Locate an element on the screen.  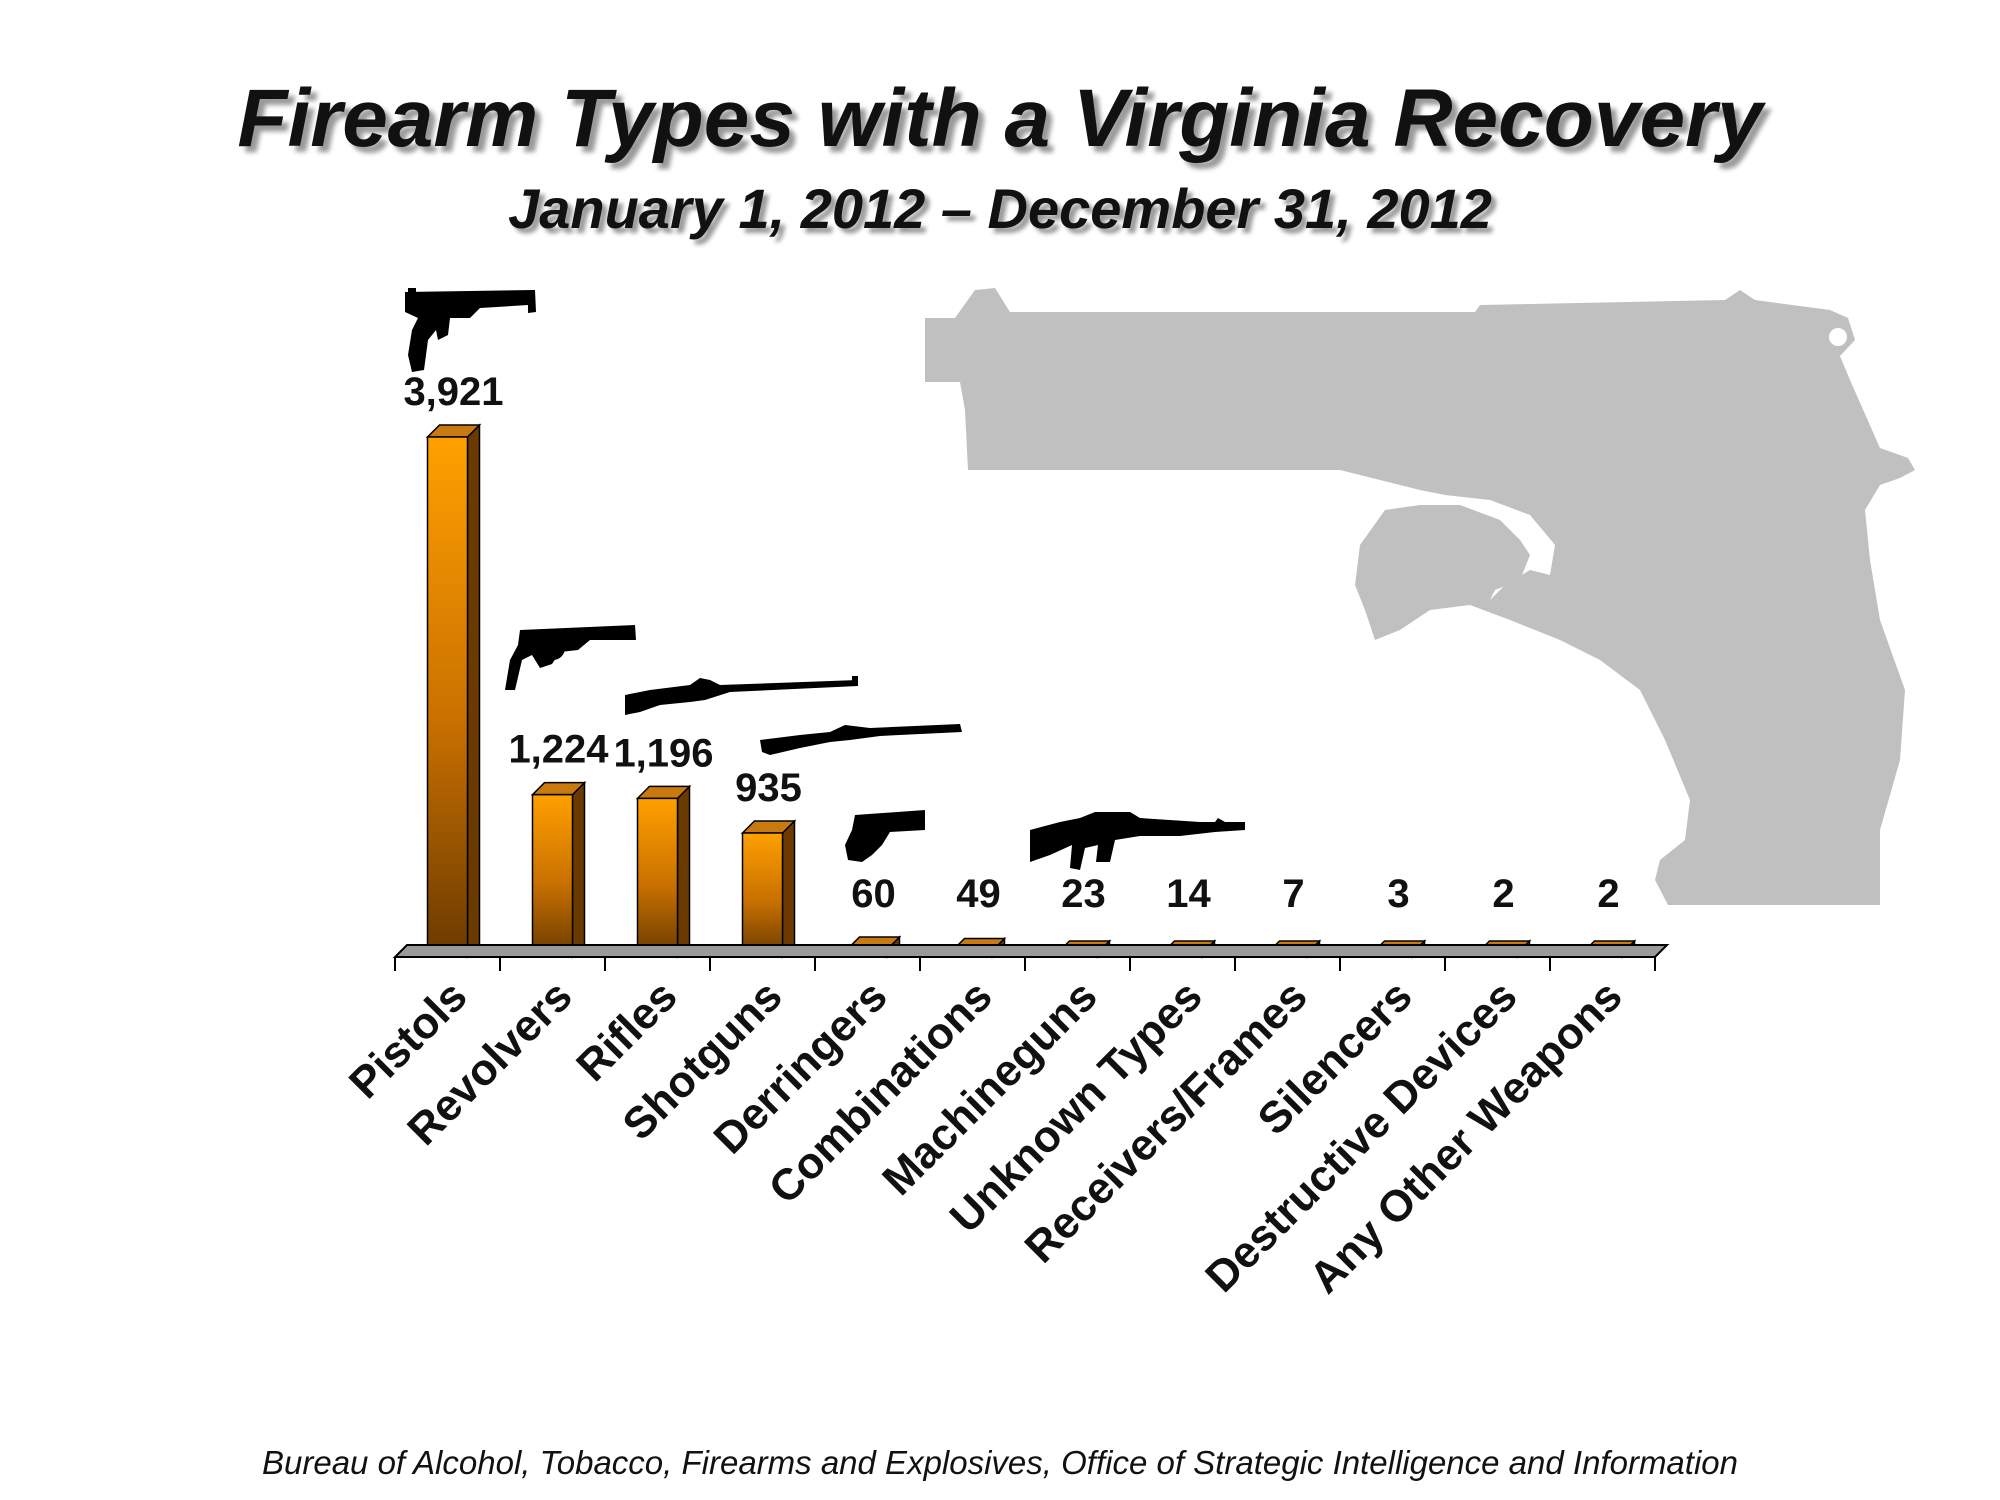
value-label: 23 is located at coordinates (1083, 894).